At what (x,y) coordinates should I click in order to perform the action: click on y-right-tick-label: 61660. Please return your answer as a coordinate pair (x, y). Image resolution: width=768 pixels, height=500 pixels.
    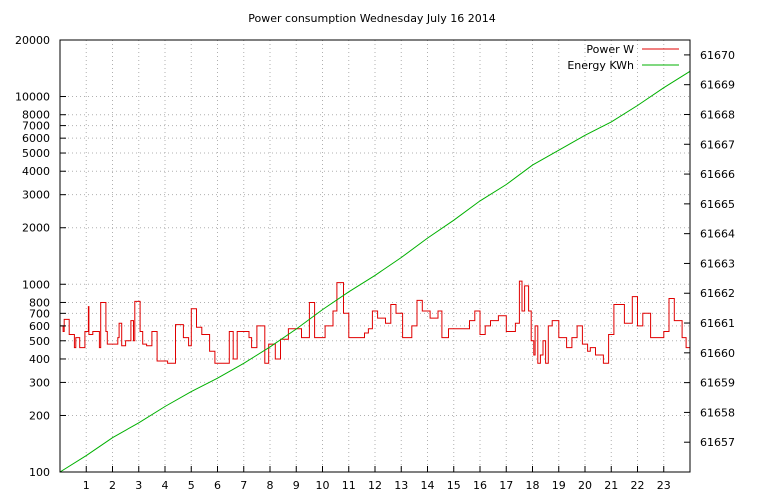
    Looking at the image, I should click on (717, 353).